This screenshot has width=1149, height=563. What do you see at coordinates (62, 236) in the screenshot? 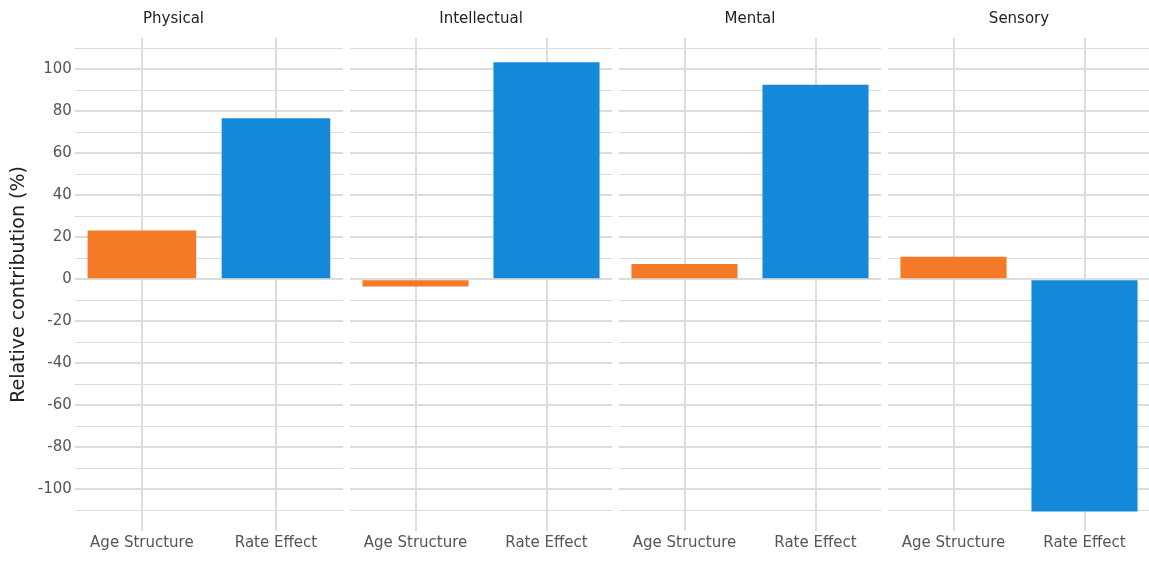
I see `y-tick-label: 20` at bounding box center [62, 236].